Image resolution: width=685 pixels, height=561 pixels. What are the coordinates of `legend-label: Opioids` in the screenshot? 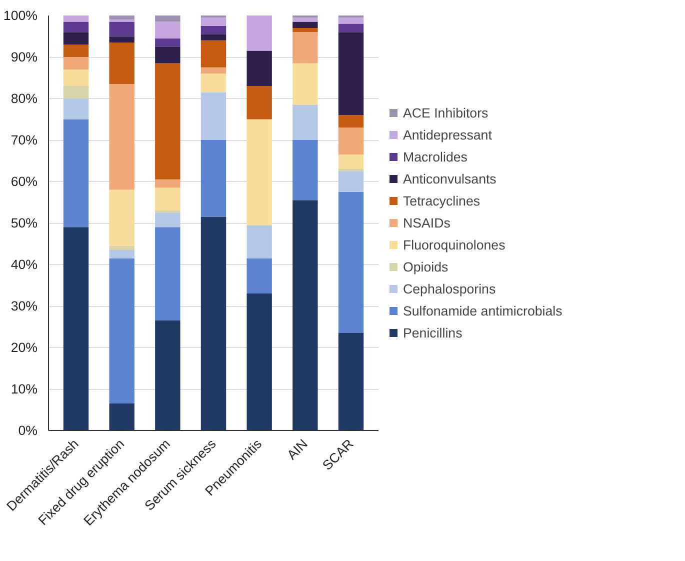 It's located at (425, 266).